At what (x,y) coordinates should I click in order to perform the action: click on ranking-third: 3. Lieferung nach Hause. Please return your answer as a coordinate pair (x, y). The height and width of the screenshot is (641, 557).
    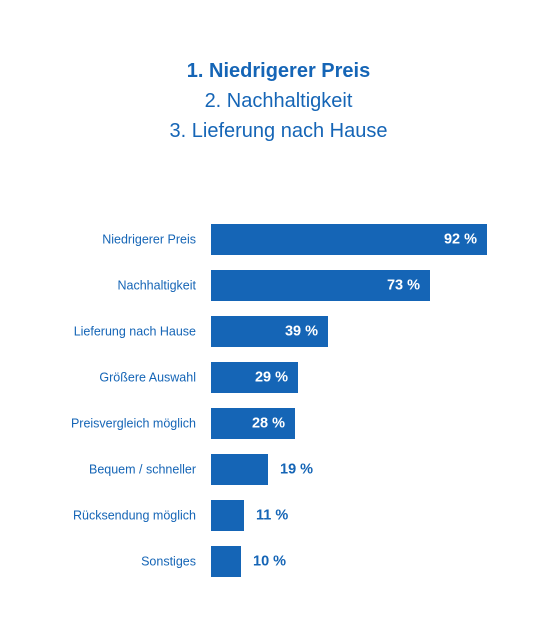
    Looking at the image, I should click on (278, 131).